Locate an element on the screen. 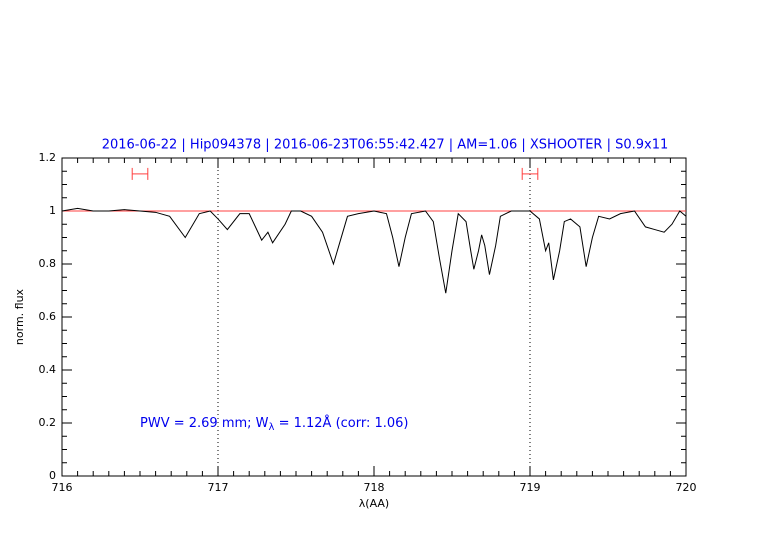  x-axis-label: λ(AA) is located at coordinates (374, 503).